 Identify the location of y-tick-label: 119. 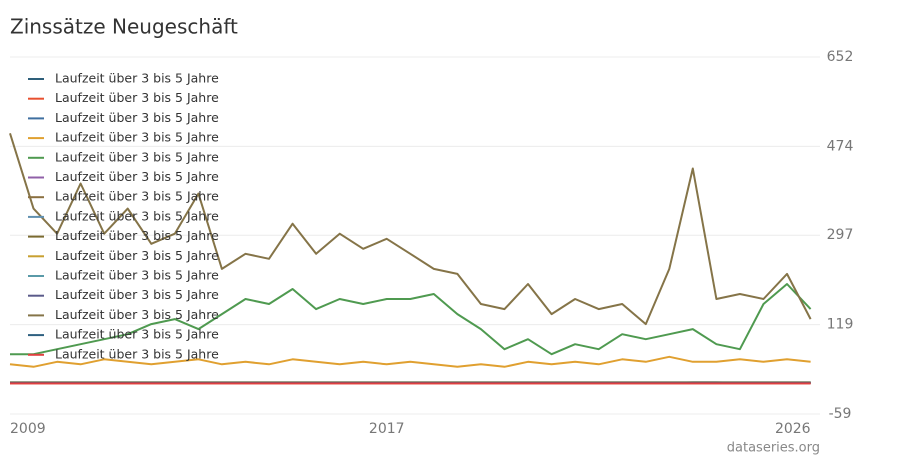
(840, 325).